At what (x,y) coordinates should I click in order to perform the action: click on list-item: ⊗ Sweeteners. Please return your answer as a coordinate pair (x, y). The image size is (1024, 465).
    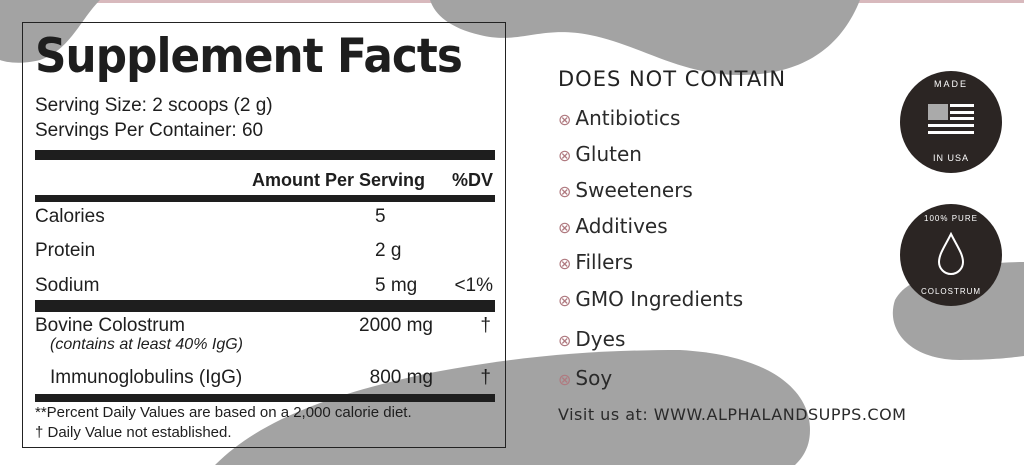
    Looking at the image, I should click on (625, 190).